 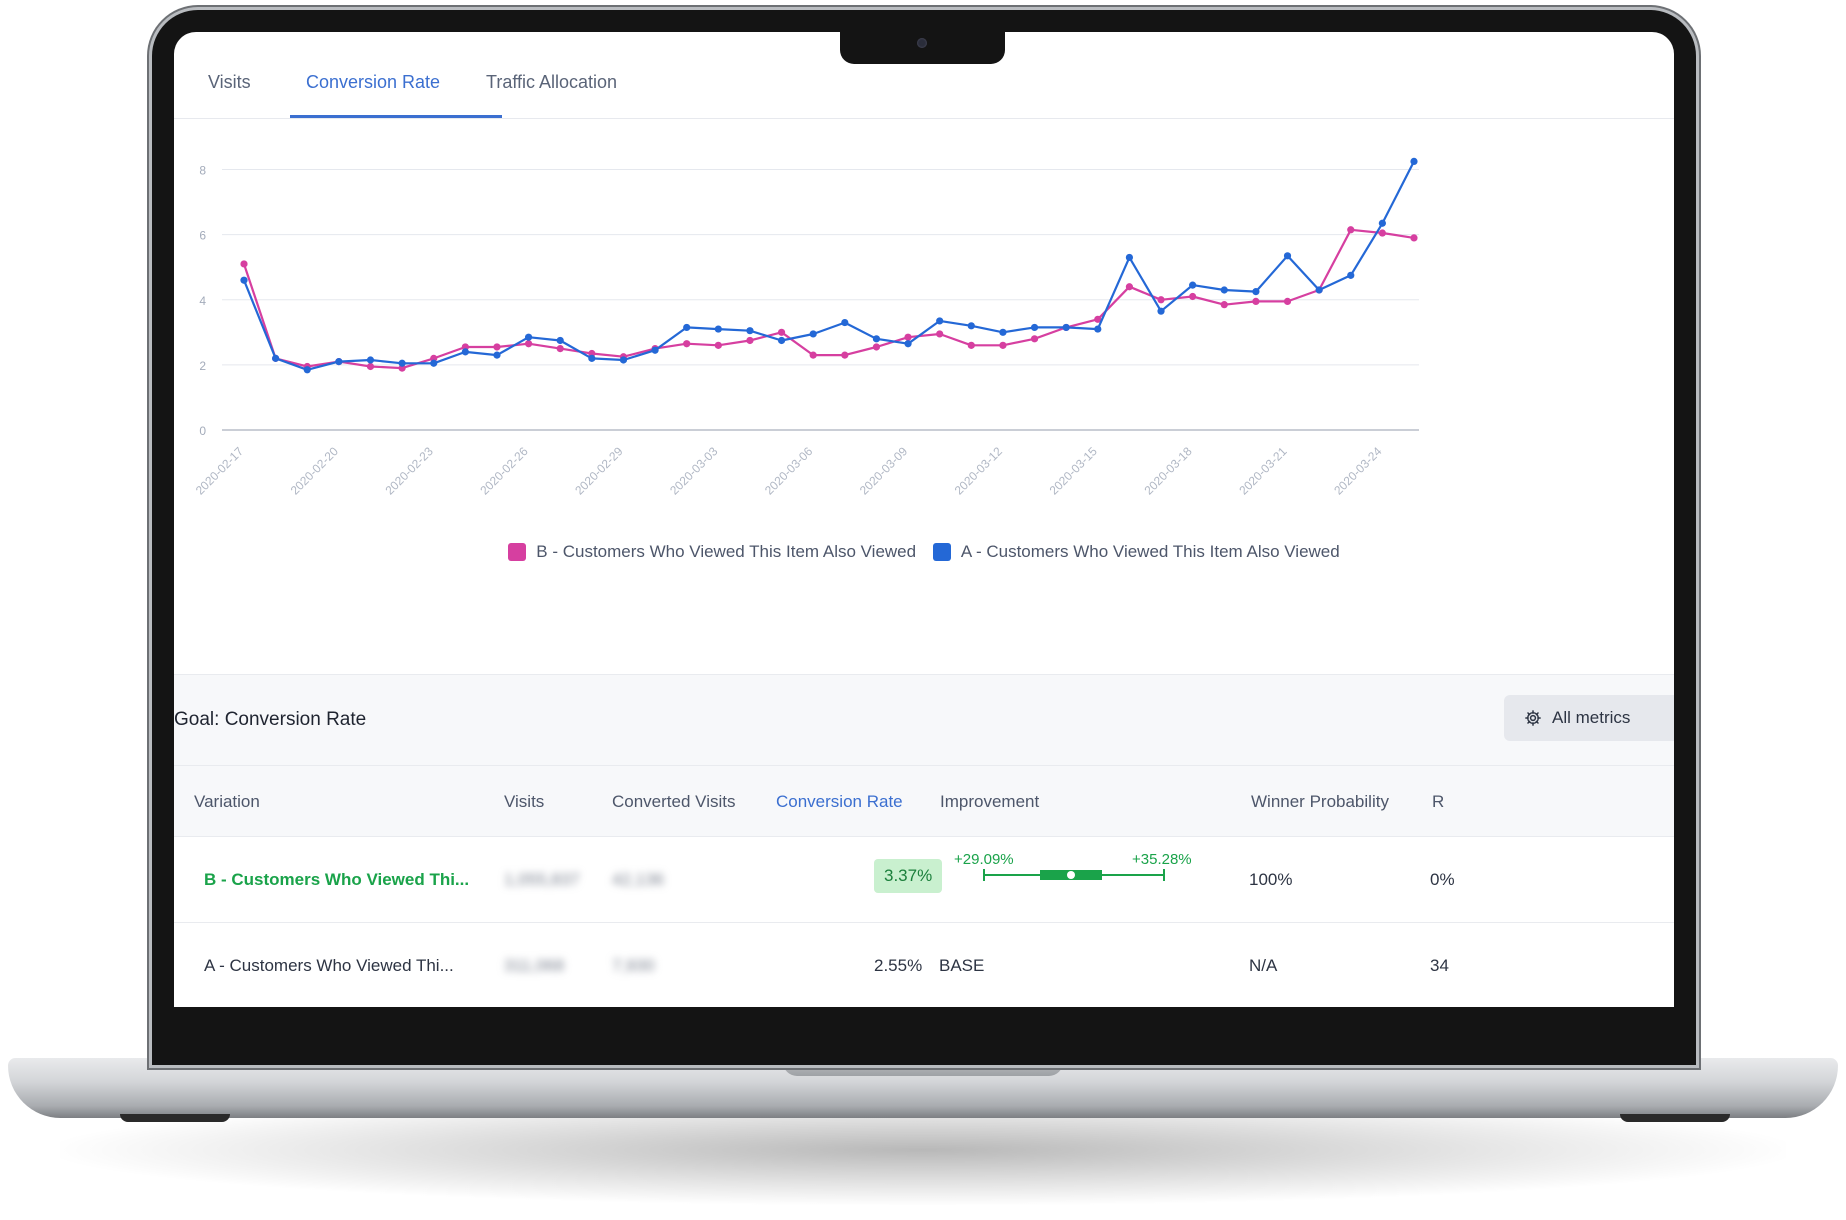 What do you see at coordinates (202, 236) in the screenshot?
I see `y-tick-label: 6` at bounding box center [202, 236].